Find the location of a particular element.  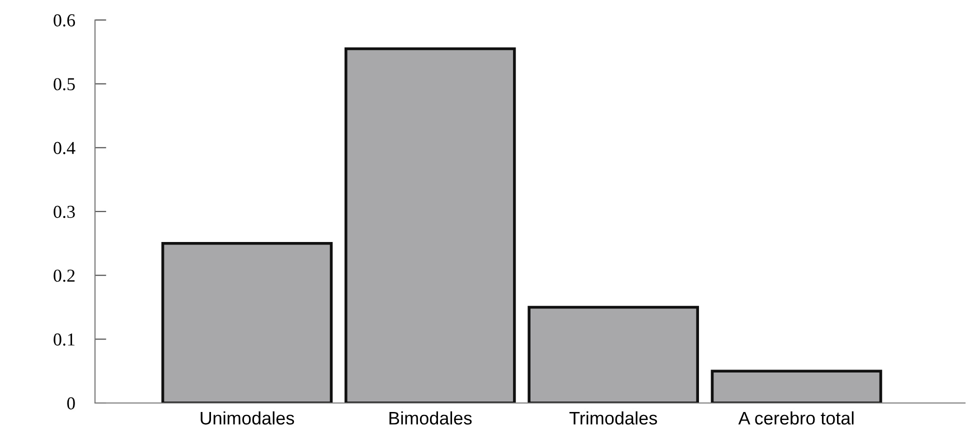

x-tick-label: A cerebro total is located at coordinates (796, 418).